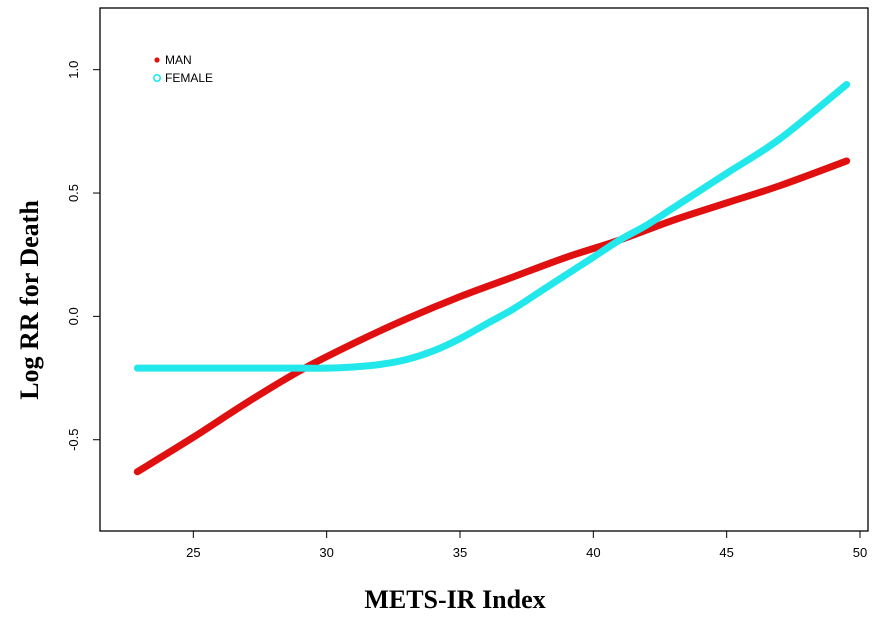 This screenshot has height=621, width=873. What do you see at coordinates (860, 552) in the screenshot?
I see `x-tick-label: 50` at bounding box center [860, 552].